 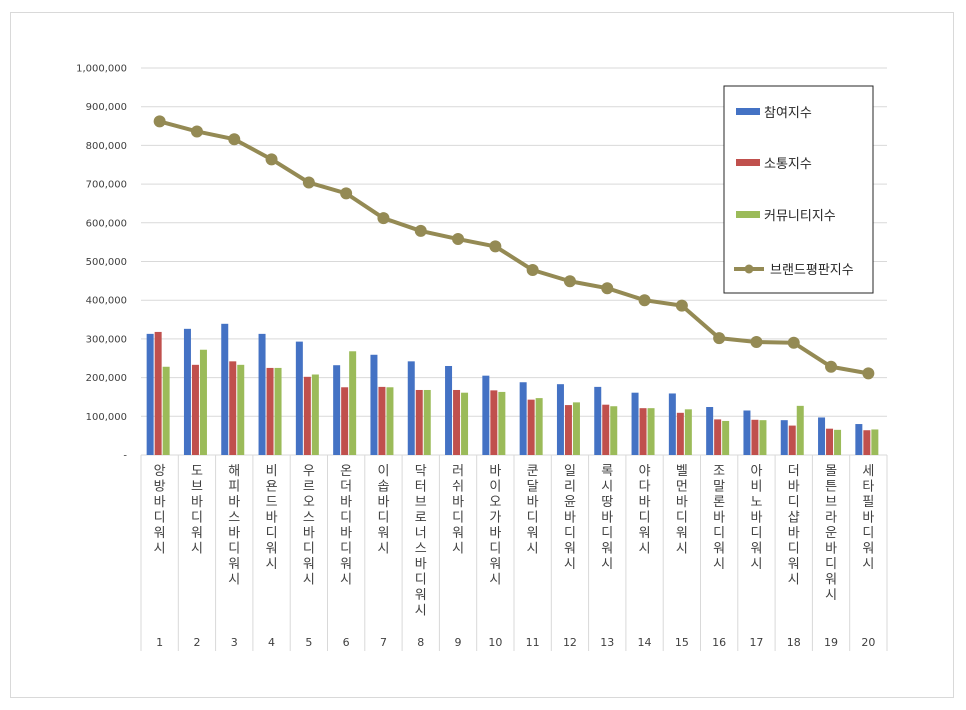 What do you see at coordinates (158, 393) in the screenshot?
I see `bar-소통지수-1` at bounding box center [158, 393].